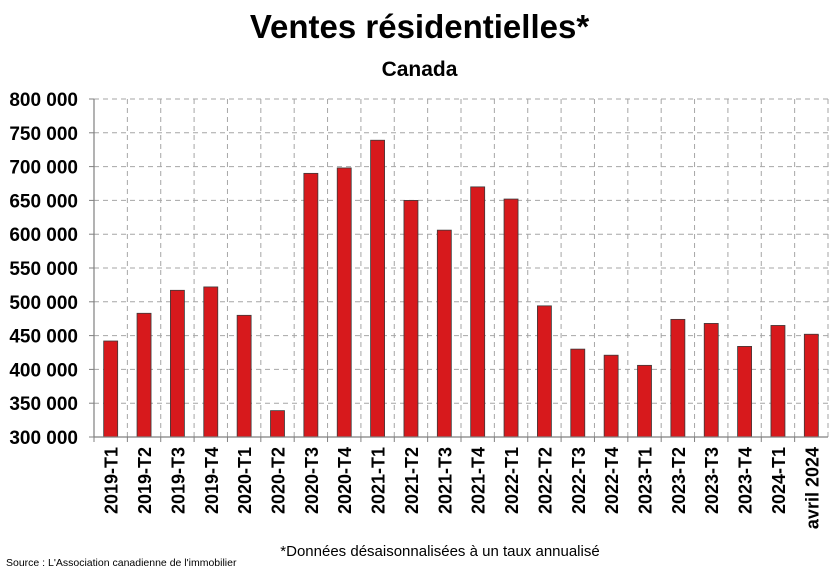 The width and height of the screenshot is (839, 575). I want to click on y-tick-label: 450 000, so click(43, 337).